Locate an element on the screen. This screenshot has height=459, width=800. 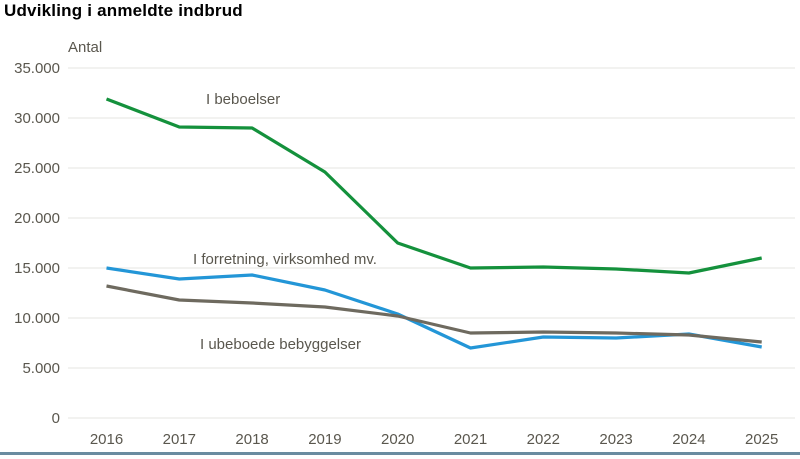
y-axis-tick-label: 25.000 is located at coordinates (37, 168).